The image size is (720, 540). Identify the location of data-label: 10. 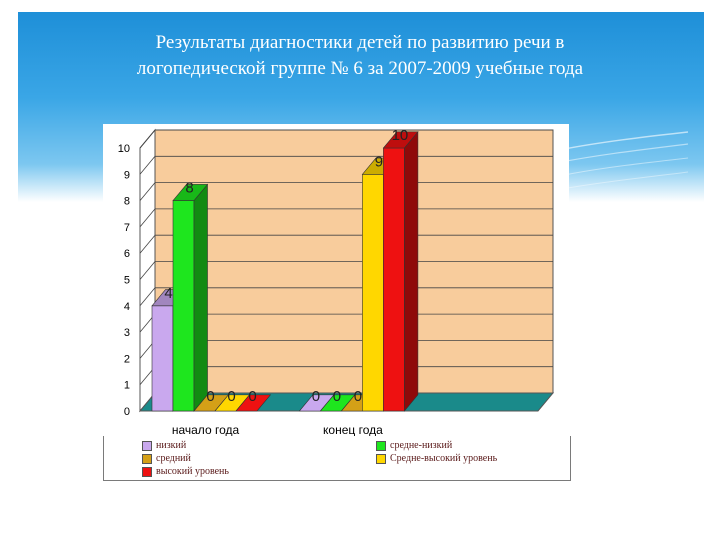
(400, 135).